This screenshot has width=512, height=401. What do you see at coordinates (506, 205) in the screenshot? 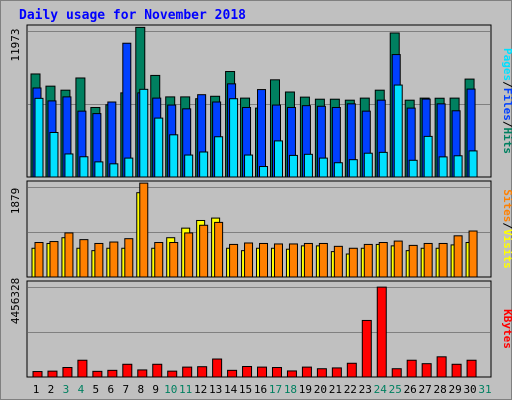
I see `legend-entry: Sites` at bounding box center [506, 205].